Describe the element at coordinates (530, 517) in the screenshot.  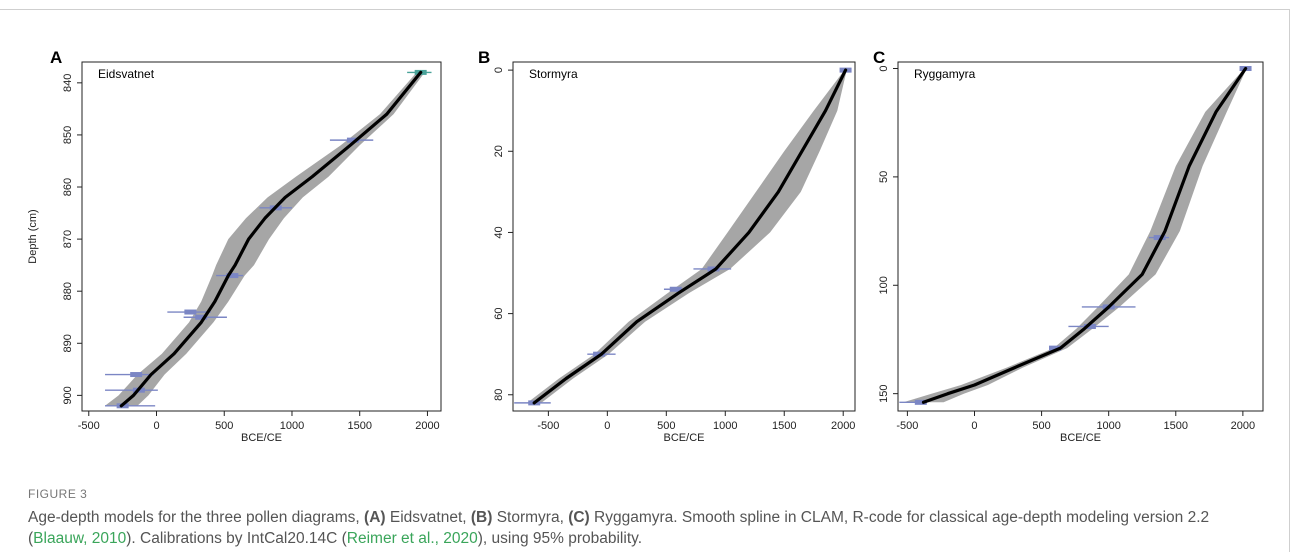
I see `caption-text: Stormyra,` at that location.